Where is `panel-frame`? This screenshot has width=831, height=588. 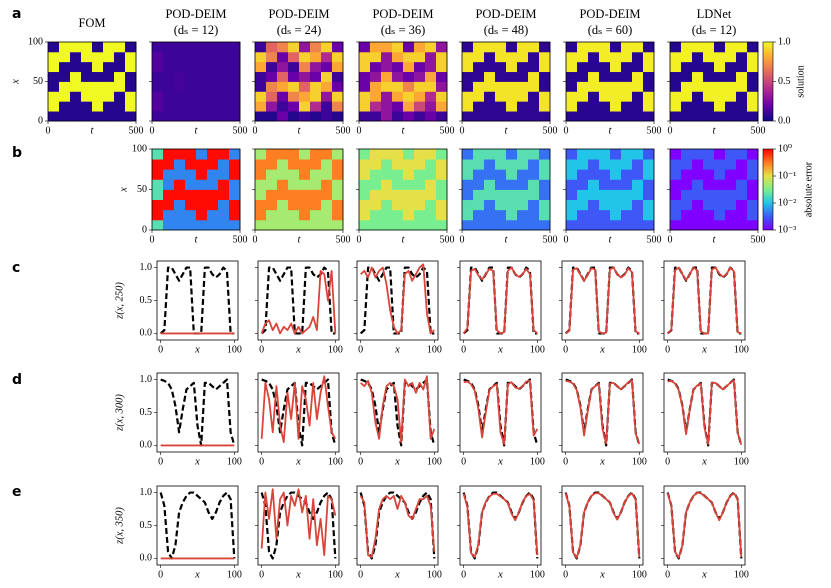
panel-frame is located at coordinates (197, 525).